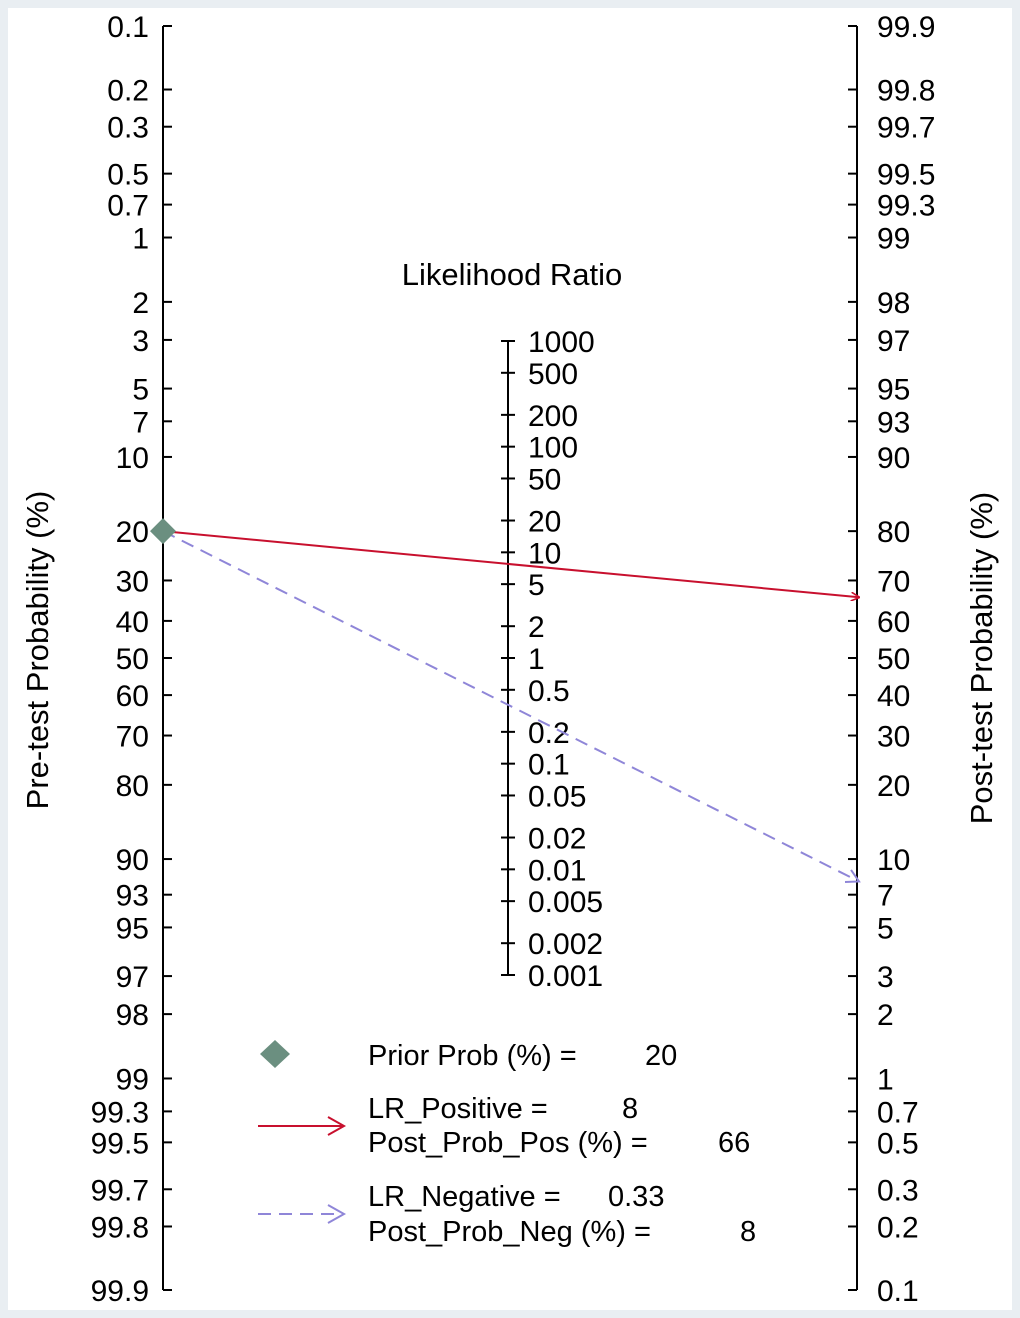 The height and width of the screenshot is (1318, 1020). What do you see at coordinates (549, 765) in the screenshot?
I see `lr-tick-label: 0.1` at bounding box center [549, 765].